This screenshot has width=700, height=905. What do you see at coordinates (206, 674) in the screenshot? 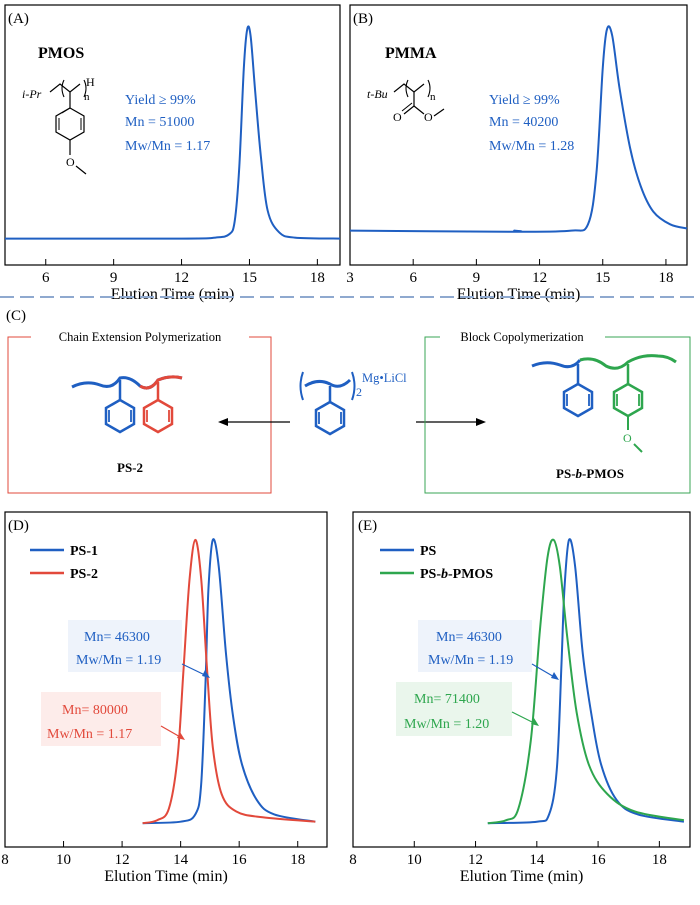
I see `d-blue-pointer-head` at bounding box center [206, 674].